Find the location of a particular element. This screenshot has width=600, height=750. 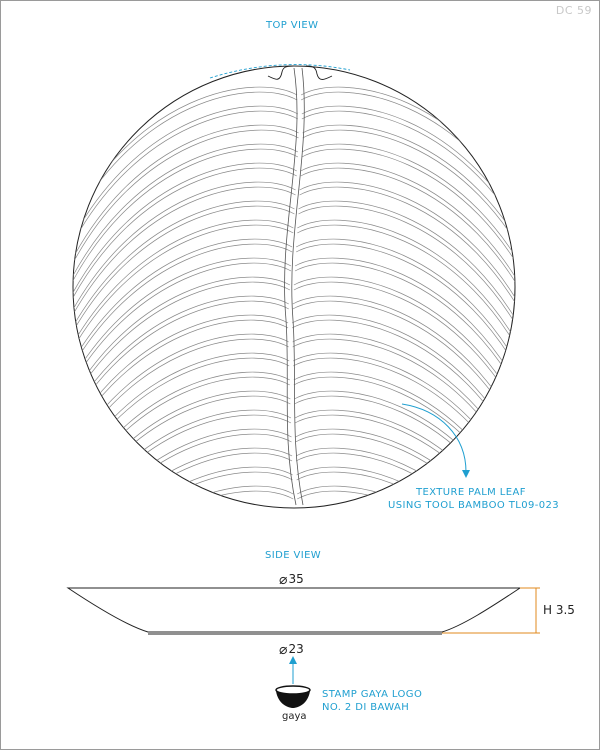

height-dimension-label: H 3.5 is located at coordinates (559, 610).